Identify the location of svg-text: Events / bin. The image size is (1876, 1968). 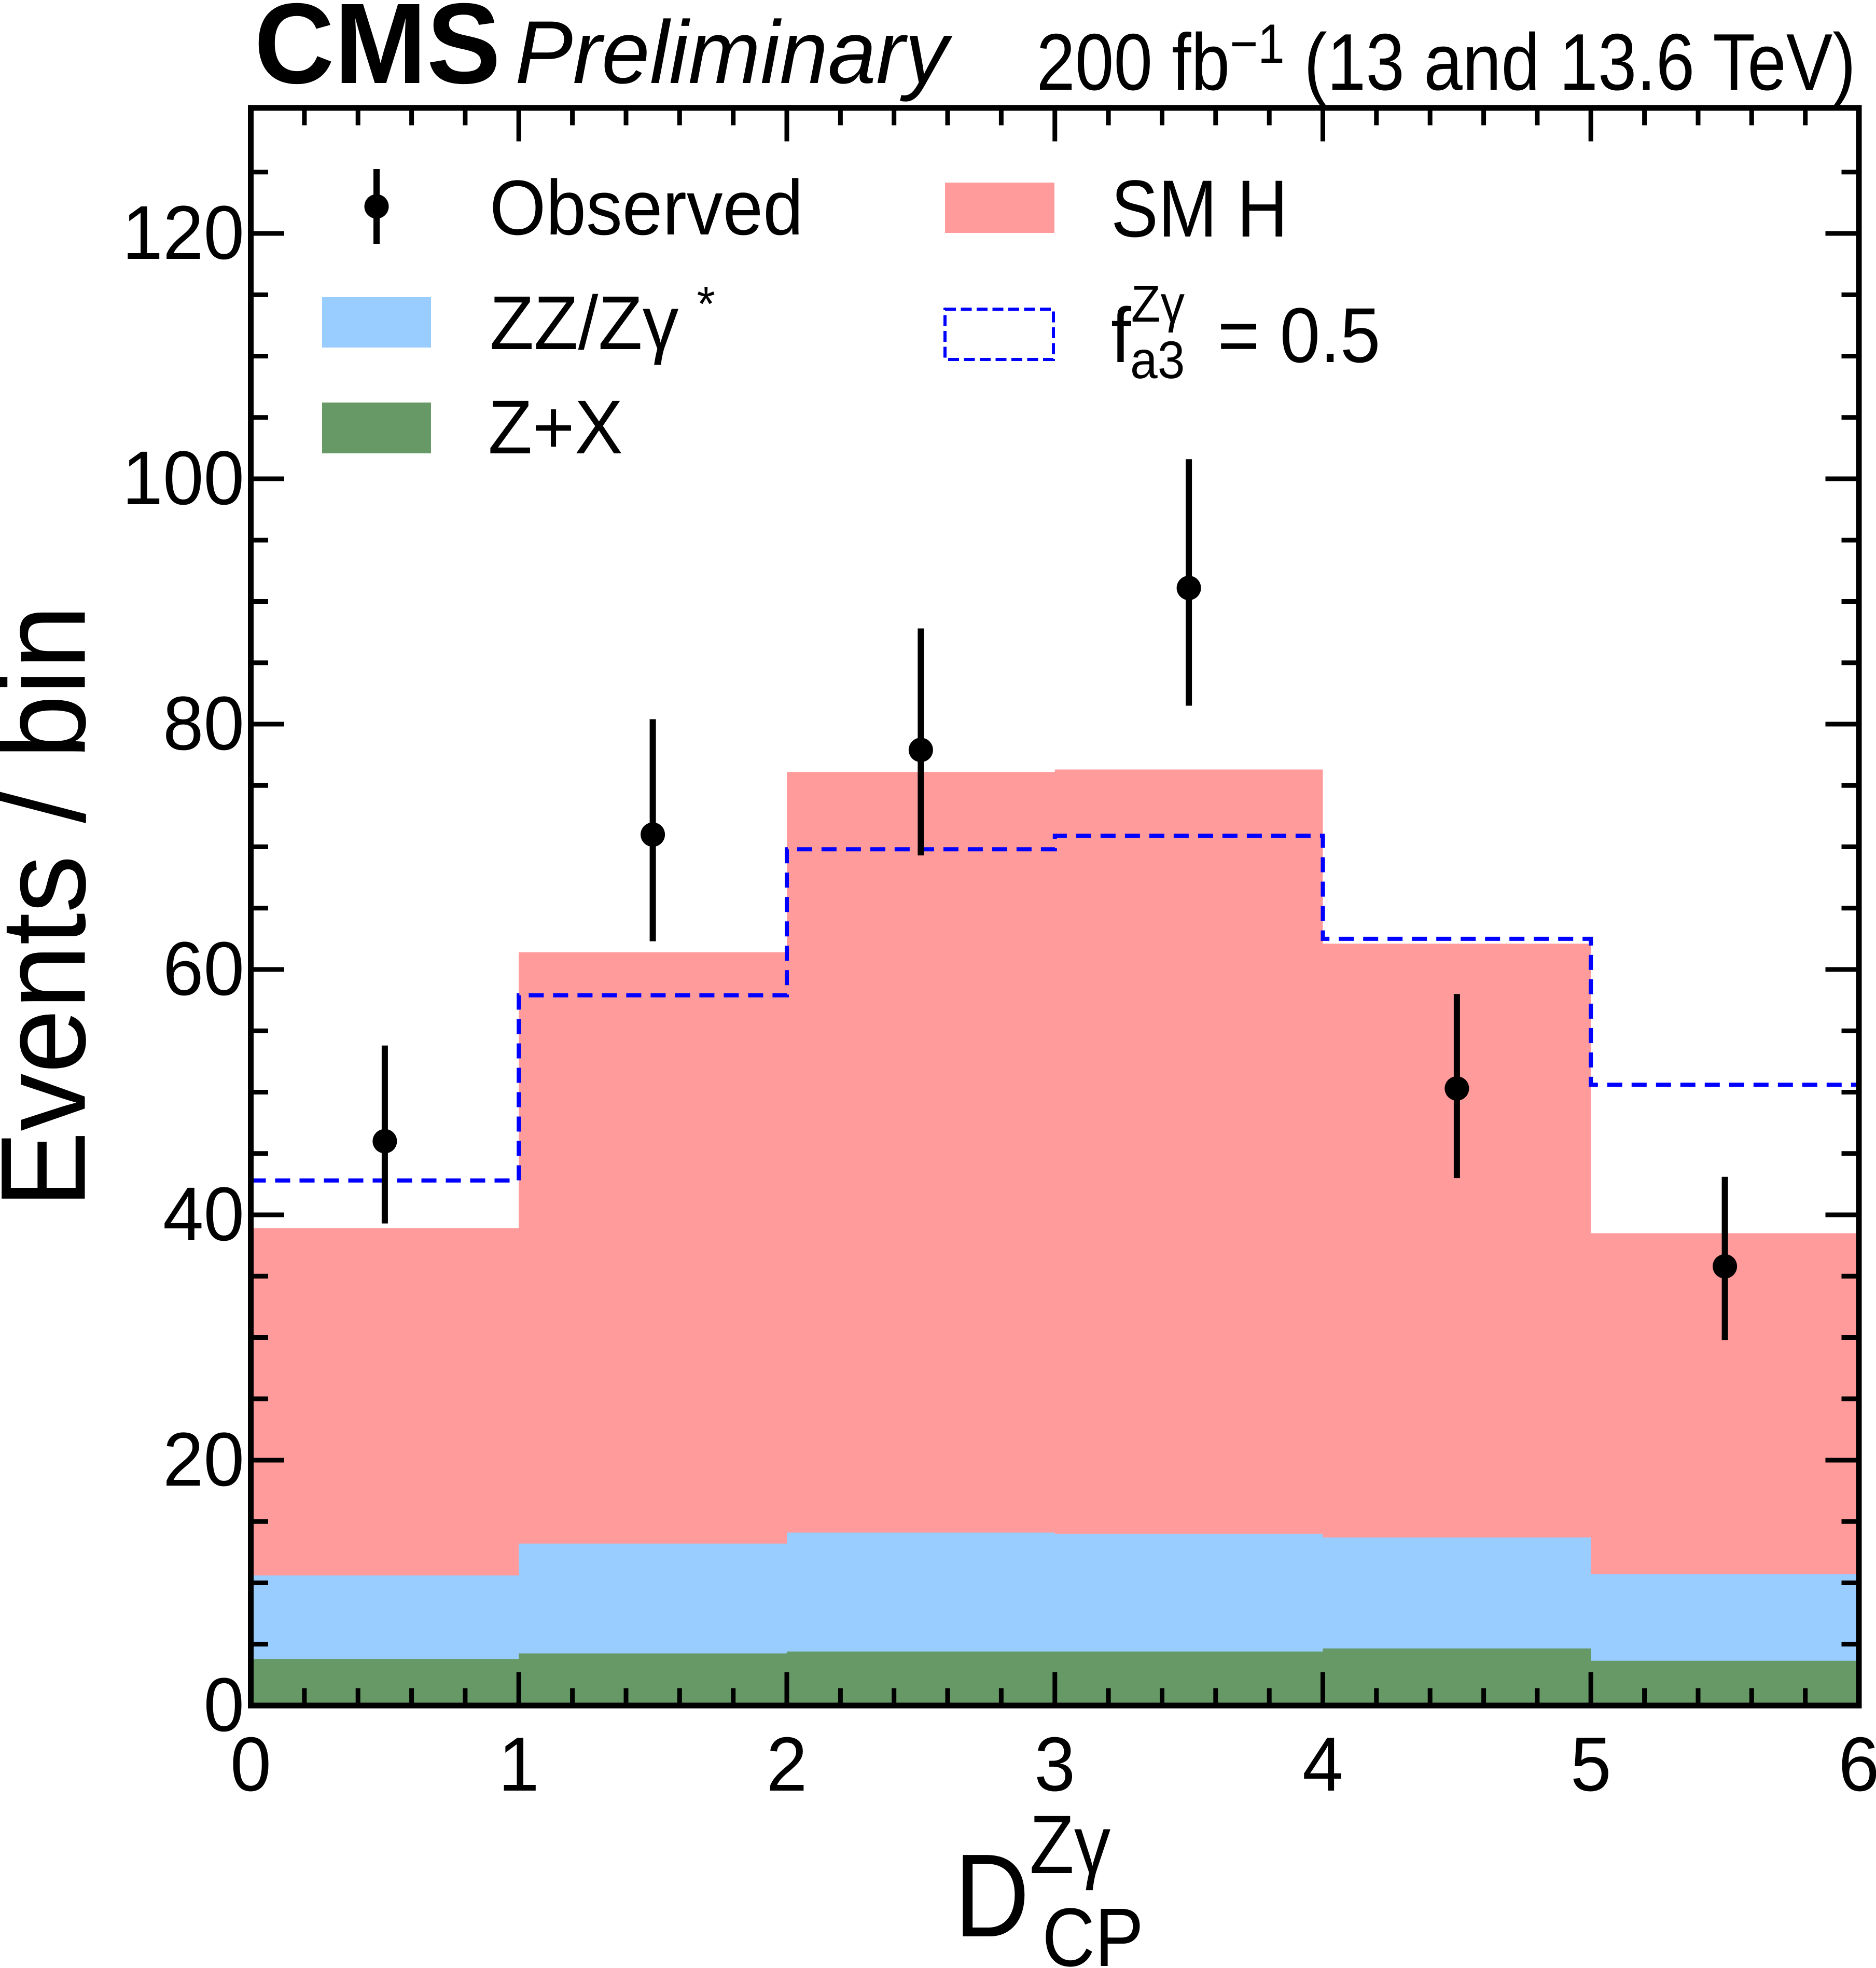
(55, 906).